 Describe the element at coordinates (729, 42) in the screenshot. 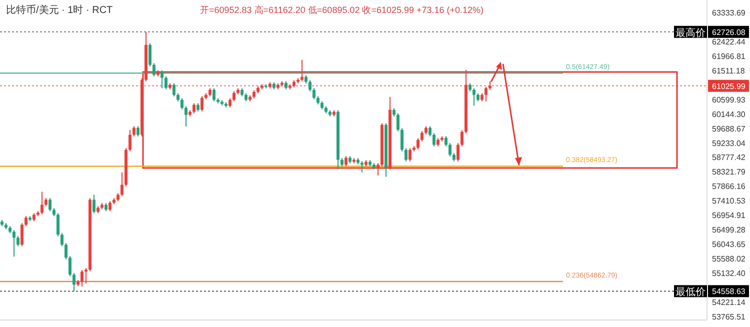

I see `y-tick-label: 62422.44` at that location.